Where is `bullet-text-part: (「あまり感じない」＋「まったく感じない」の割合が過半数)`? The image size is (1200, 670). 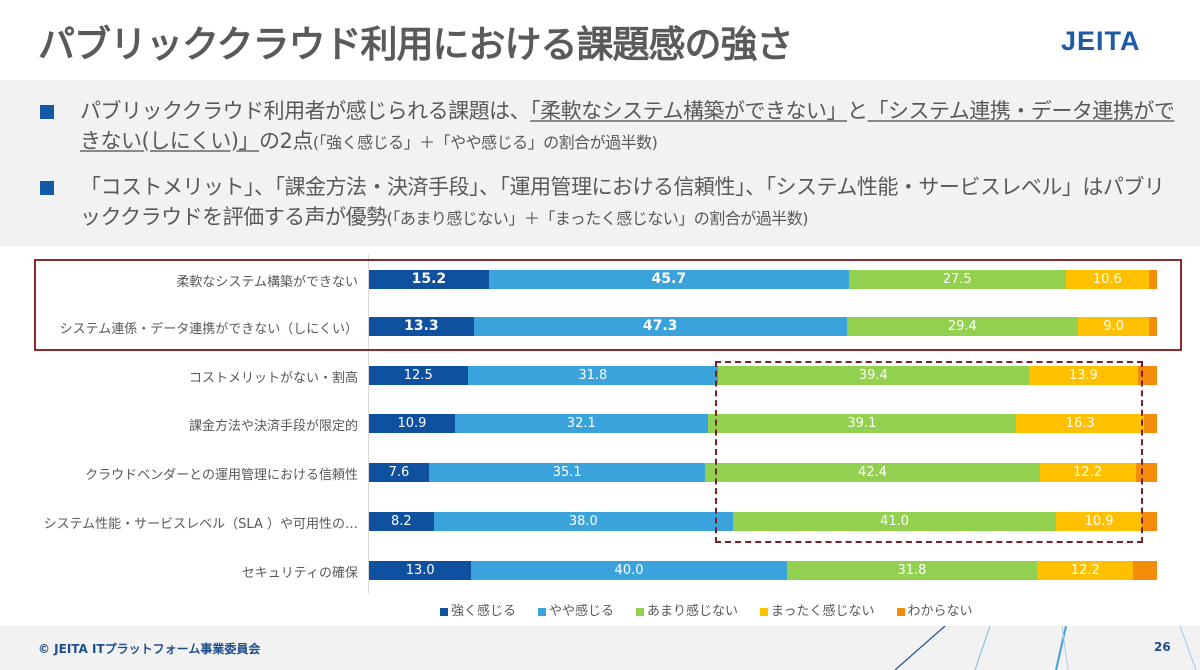 bullet-text-part: (「あまり感じない」＋「まったく感じない」の割合が過半数) is located at coordinates (597, 218).